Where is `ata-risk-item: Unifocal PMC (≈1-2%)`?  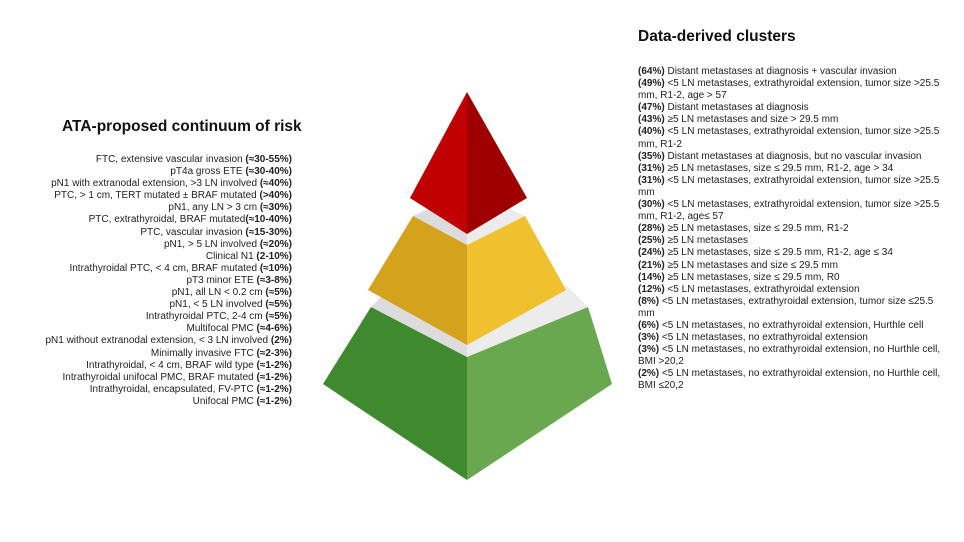
ata-risk-item: Unifocal PMC (≈1-2%) is located at coordinates (168, 402).